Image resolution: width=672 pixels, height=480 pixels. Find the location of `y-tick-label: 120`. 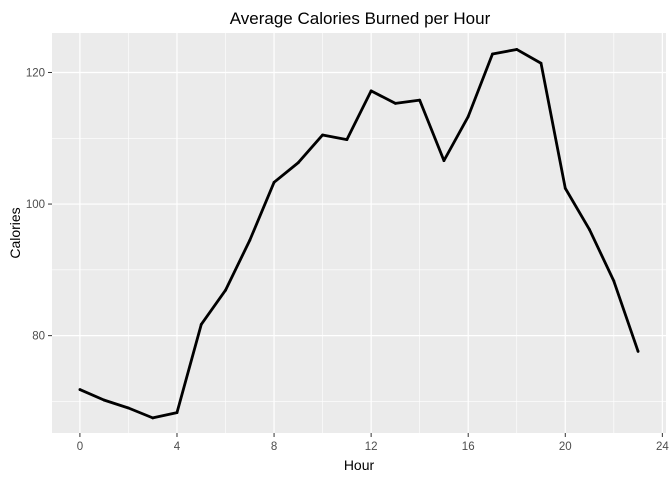

y-tick-label: 120 is located at coordinates (35, 73).